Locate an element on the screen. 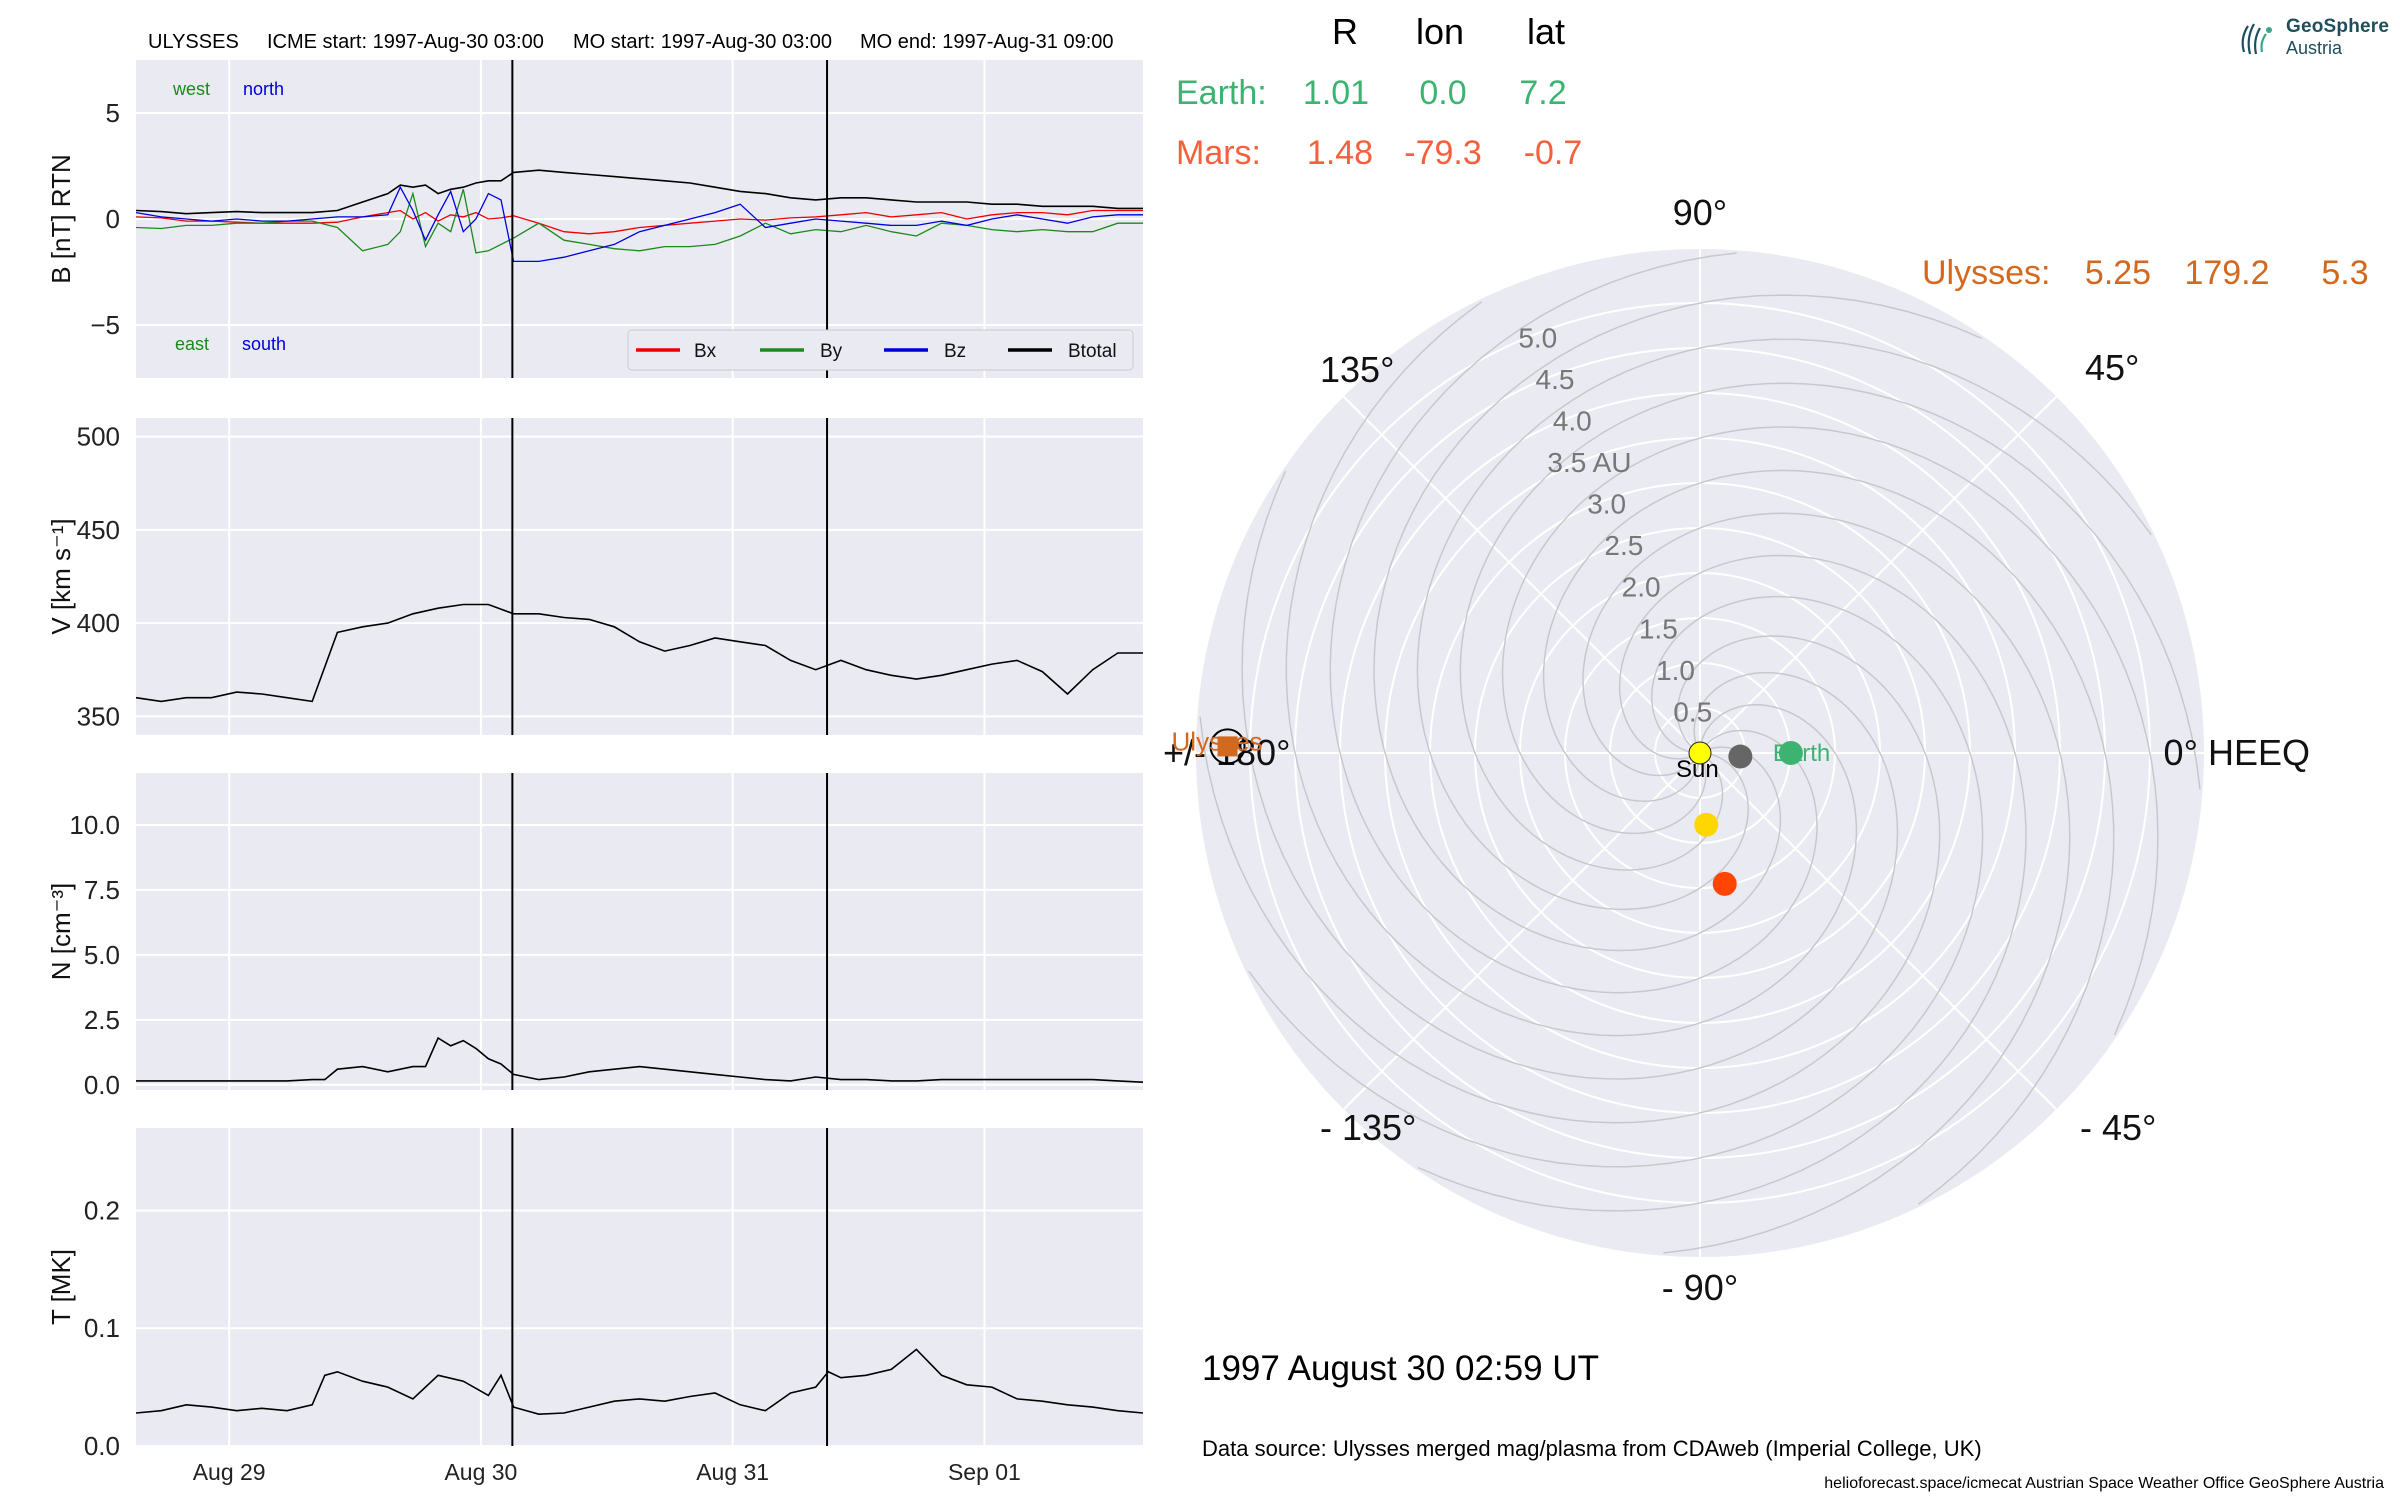 This screenshot has width=2400, height=1500. polar-radial-label: 2.0 is located at coordinates (1641, 587).